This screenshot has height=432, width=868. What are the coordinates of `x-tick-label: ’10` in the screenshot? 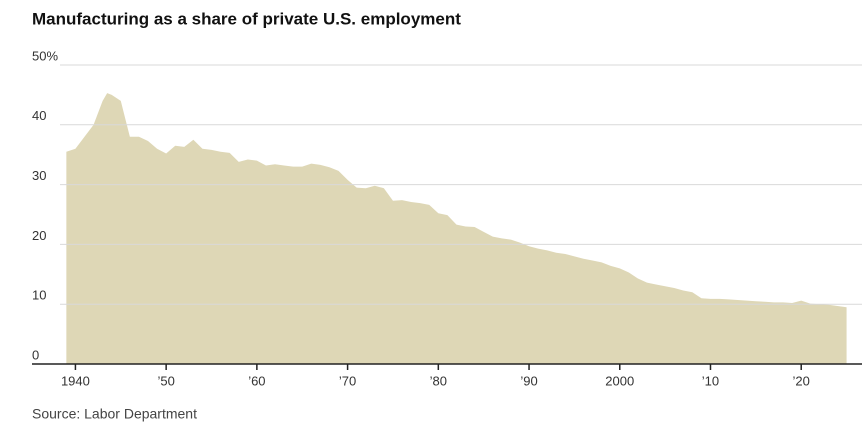 It's located at (710, 380).